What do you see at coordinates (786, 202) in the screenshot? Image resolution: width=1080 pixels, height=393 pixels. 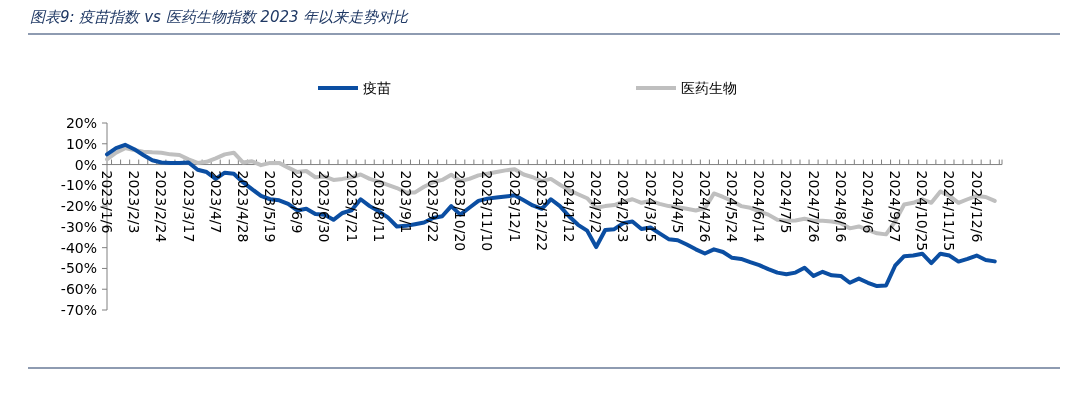 I see `x-tick-label: 2024/7/5` at bounding box center [786, 202].